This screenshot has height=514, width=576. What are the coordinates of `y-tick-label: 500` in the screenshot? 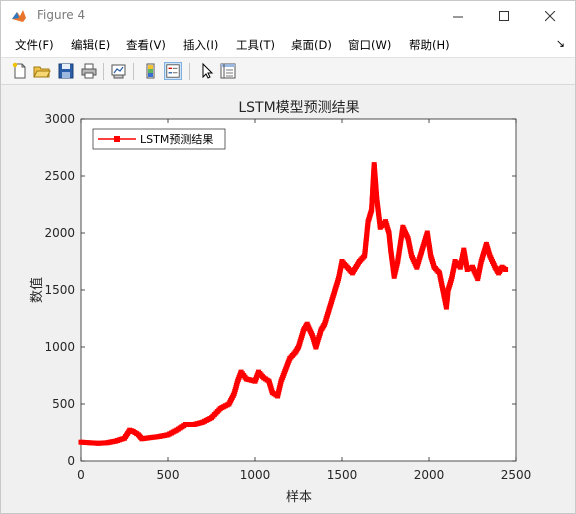 It's located at (63, 404).